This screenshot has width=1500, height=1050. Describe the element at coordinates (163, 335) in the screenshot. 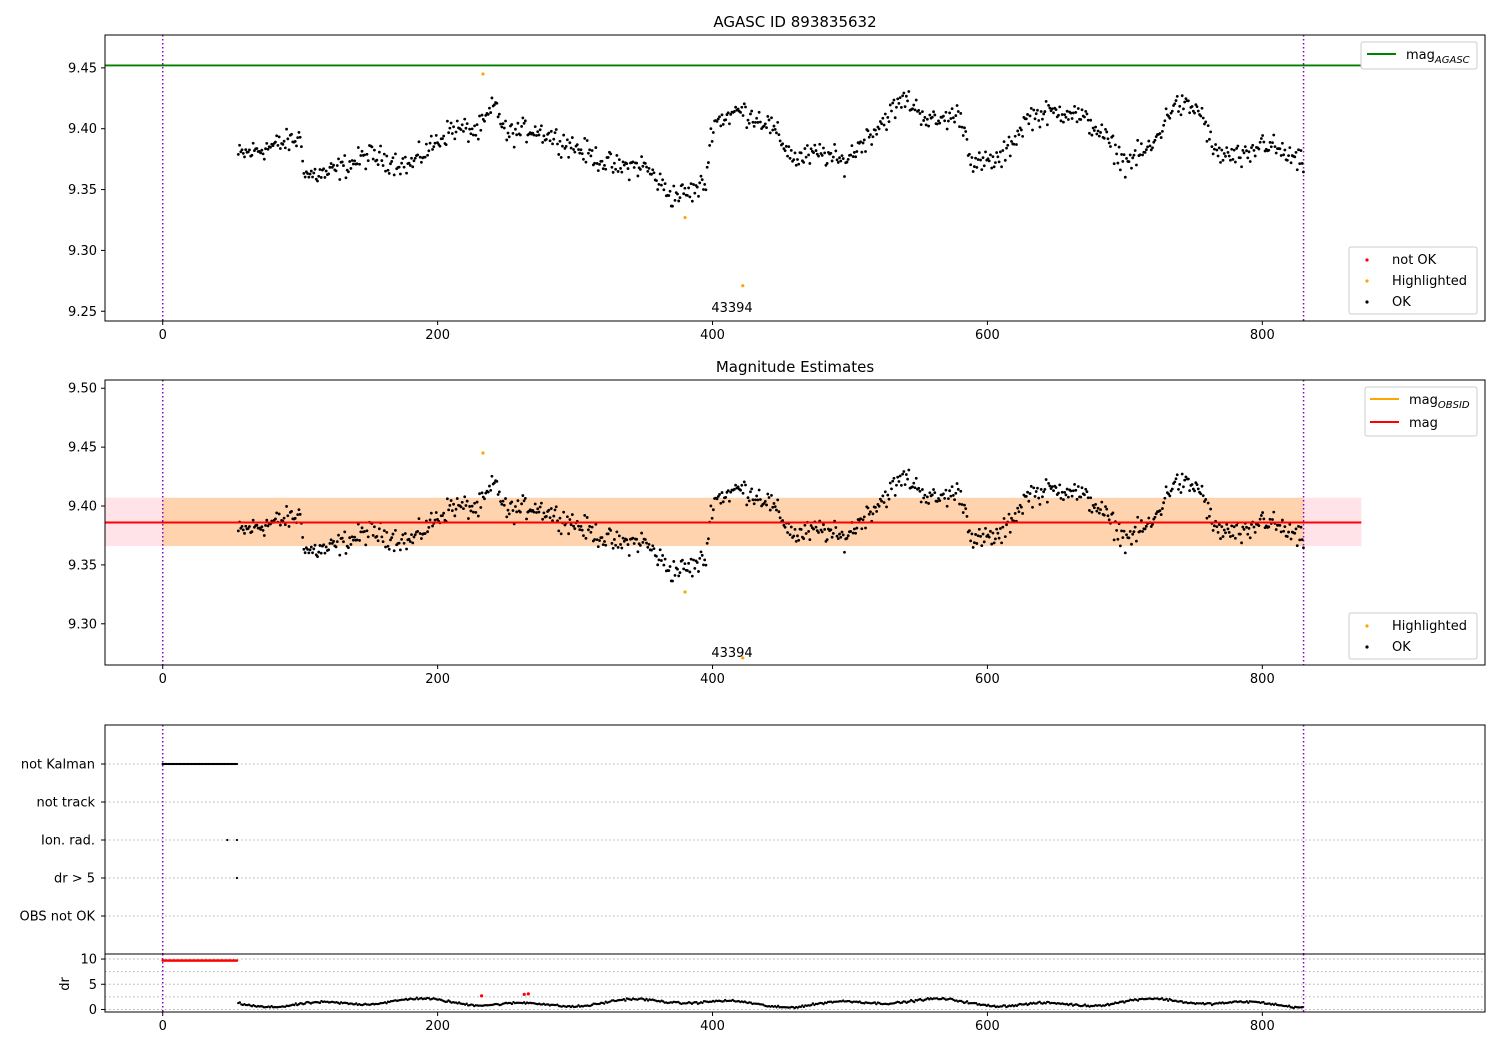

I see `x-tick-label: 0` at that location.